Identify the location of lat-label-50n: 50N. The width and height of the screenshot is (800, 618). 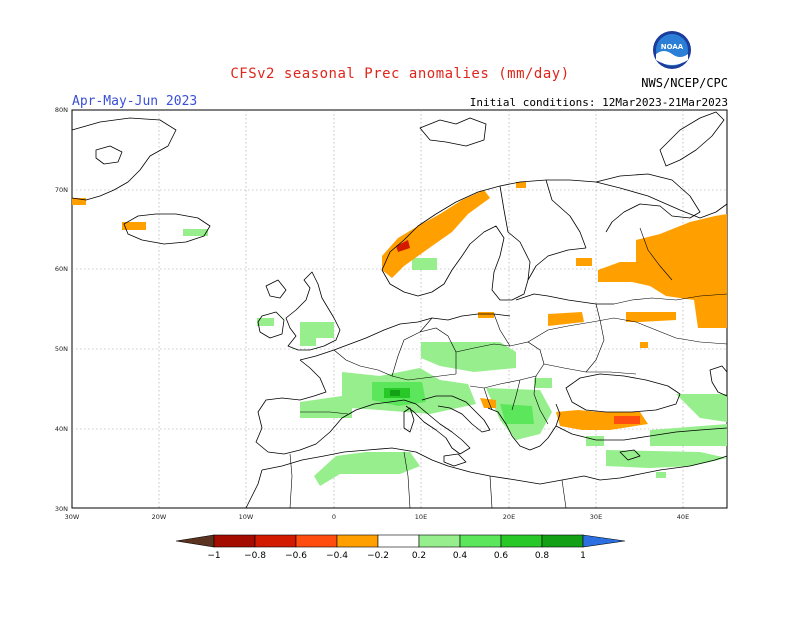
(61, 349).